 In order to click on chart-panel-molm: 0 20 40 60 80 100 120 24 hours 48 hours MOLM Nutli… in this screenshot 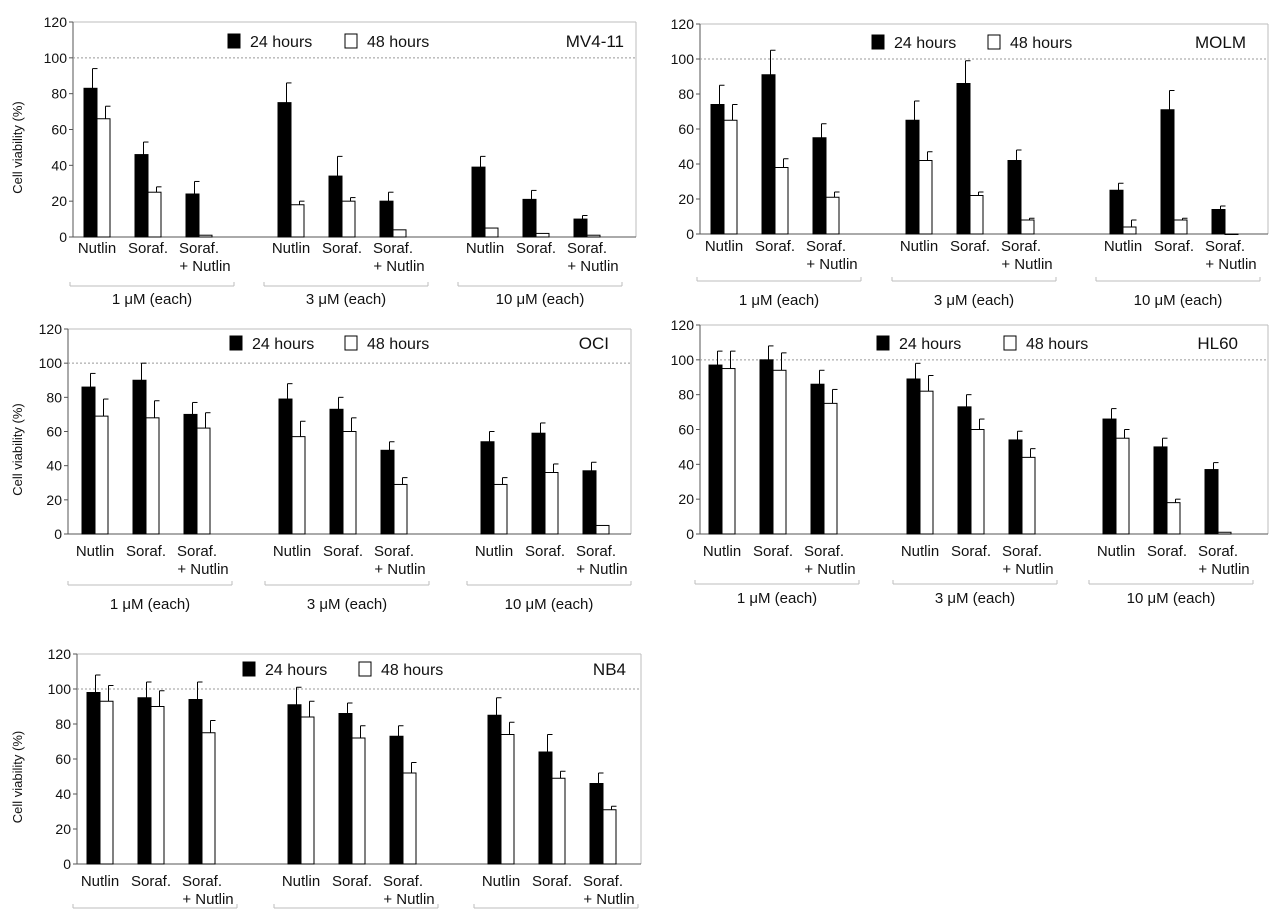, I will do `click(970, 162)`.